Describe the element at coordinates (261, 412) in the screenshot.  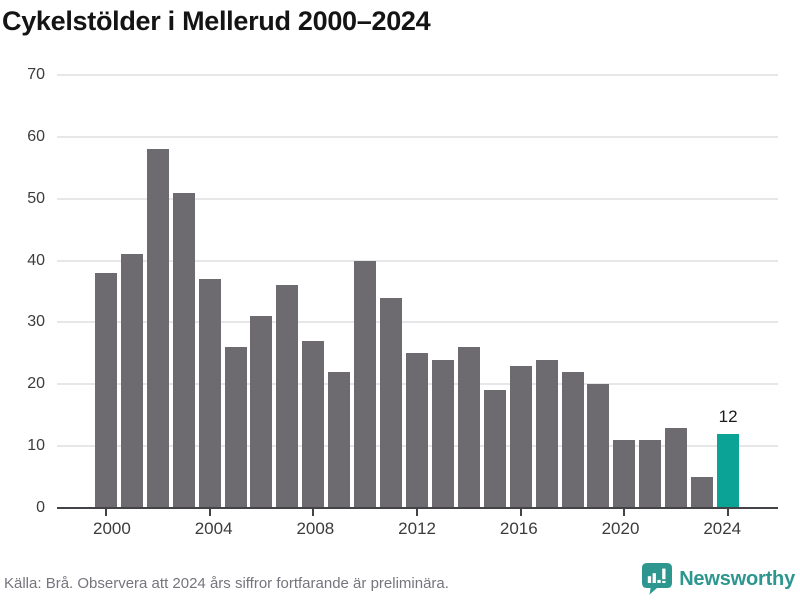
I see `bar-2006` at that location.